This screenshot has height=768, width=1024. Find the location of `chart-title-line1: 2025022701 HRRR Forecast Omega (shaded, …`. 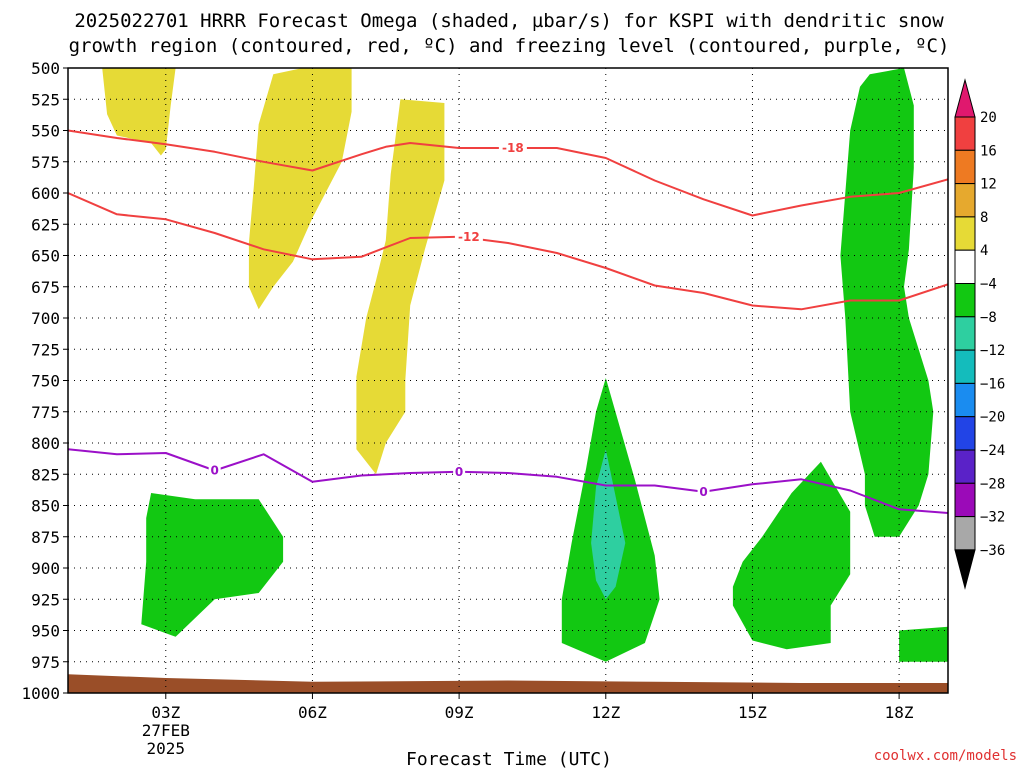

chart-title-line1: 2025022701 HRRR Forecast Omega (shaded, … is located at coordinates (509, 21).